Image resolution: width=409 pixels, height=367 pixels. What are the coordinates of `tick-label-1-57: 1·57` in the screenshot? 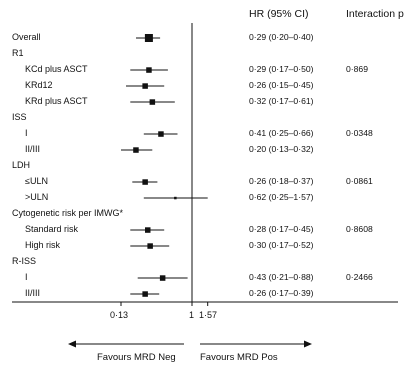 It's located at (208, 315).